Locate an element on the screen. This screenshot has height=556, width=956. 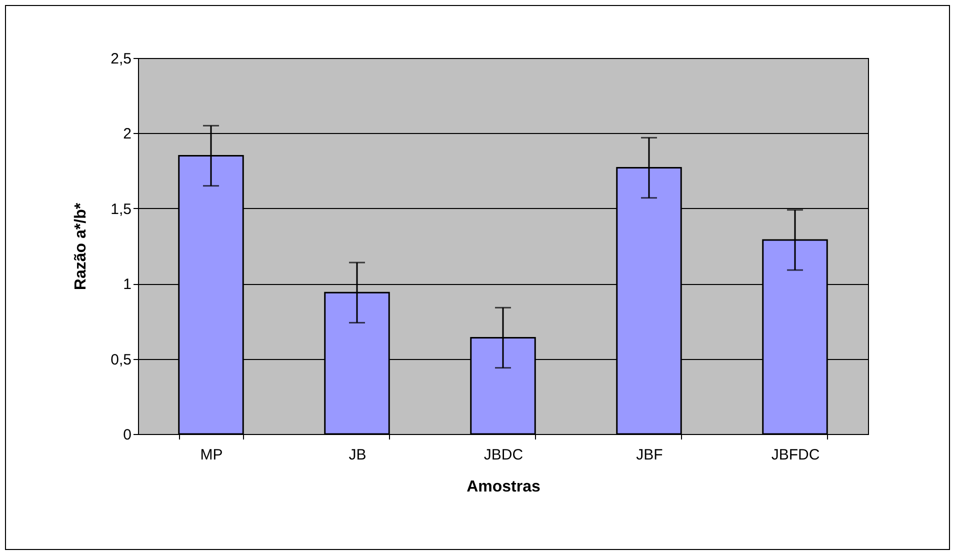
x-axis-title: Amostras is located at coordinates (503, 487).